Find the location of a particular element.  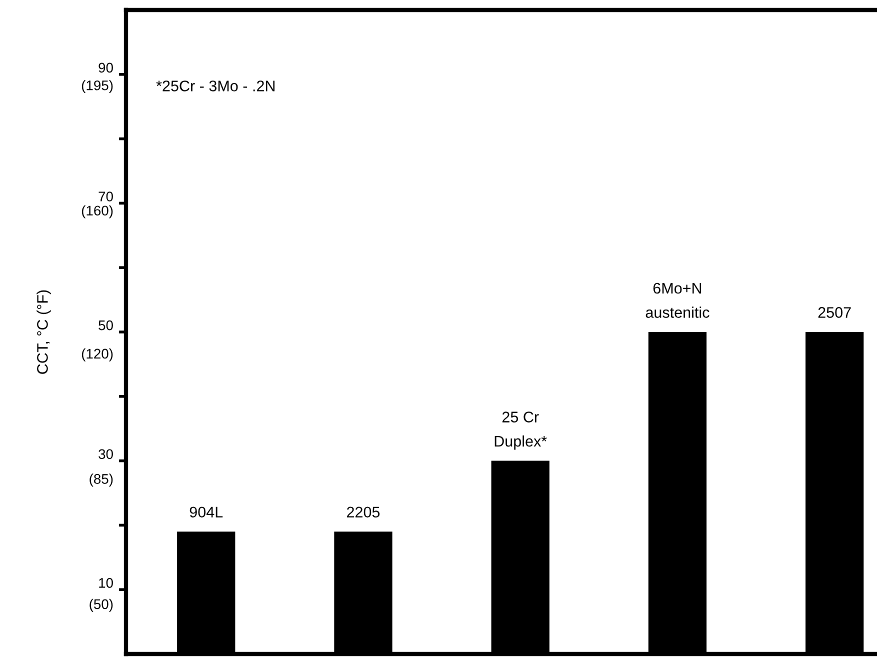

x-tick-label: 25 Cr Duplex* is located at coordinates (520, 431).